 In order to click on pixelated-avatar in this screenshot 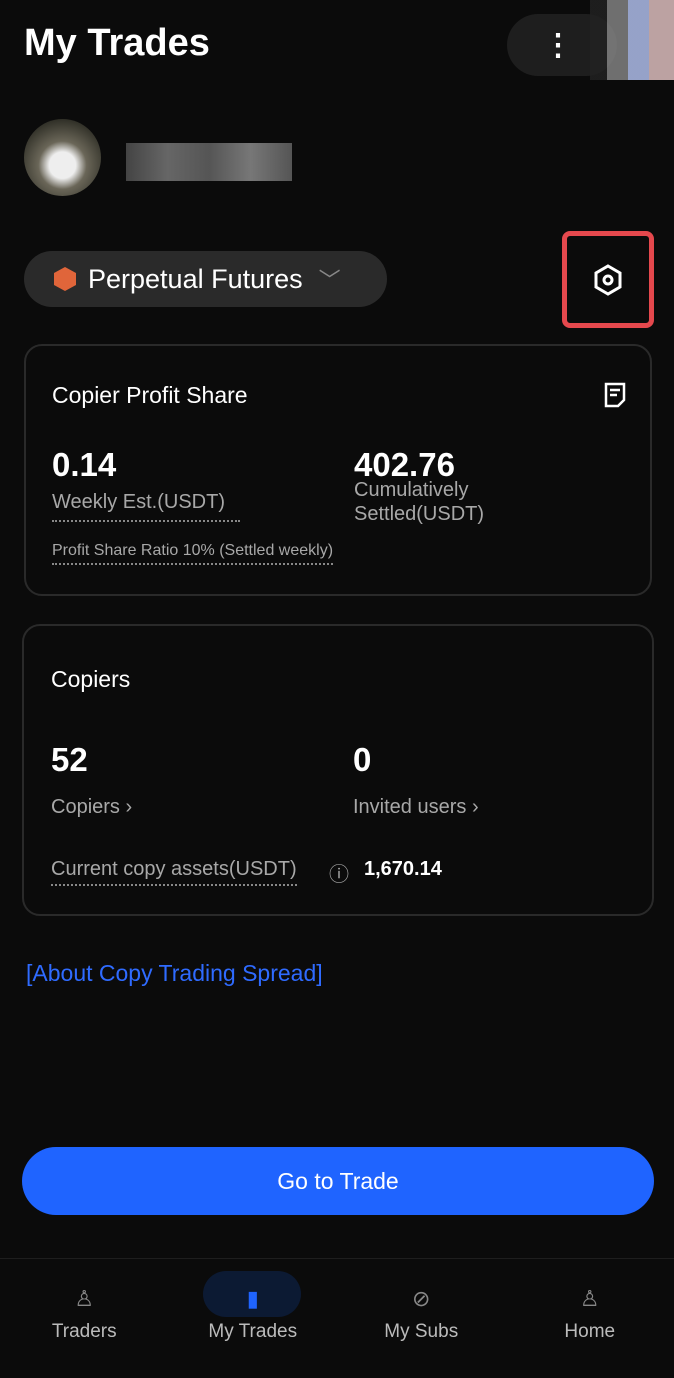, I will do `click(632, 40)`.